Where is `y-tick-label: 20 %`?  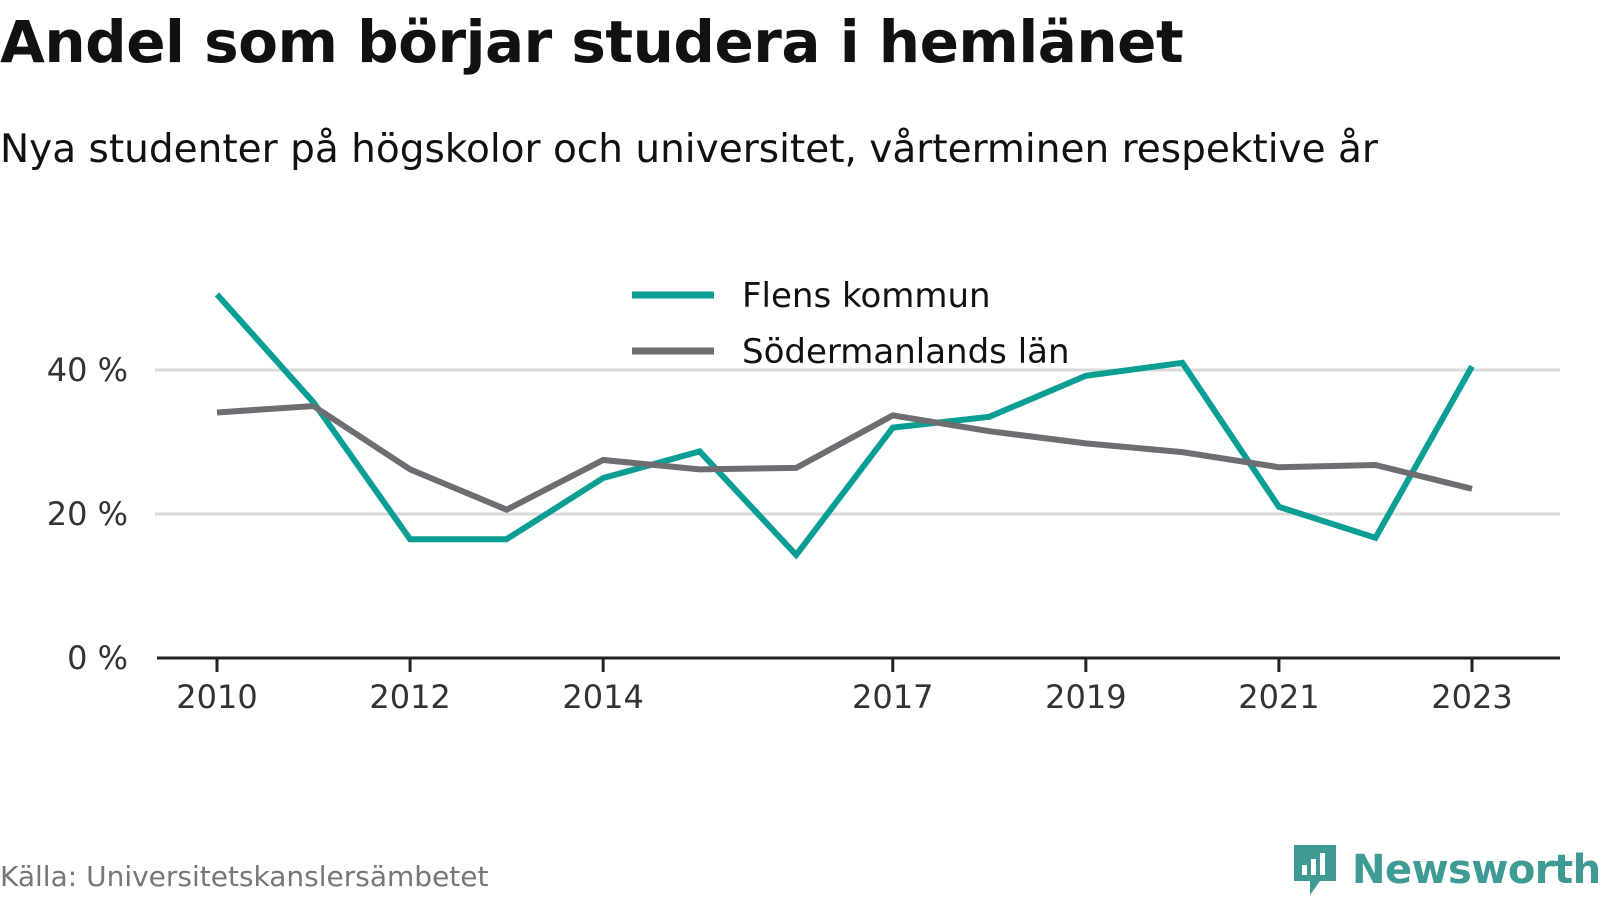 y-tick-label: 20 % is located at coordinates (87, 514).